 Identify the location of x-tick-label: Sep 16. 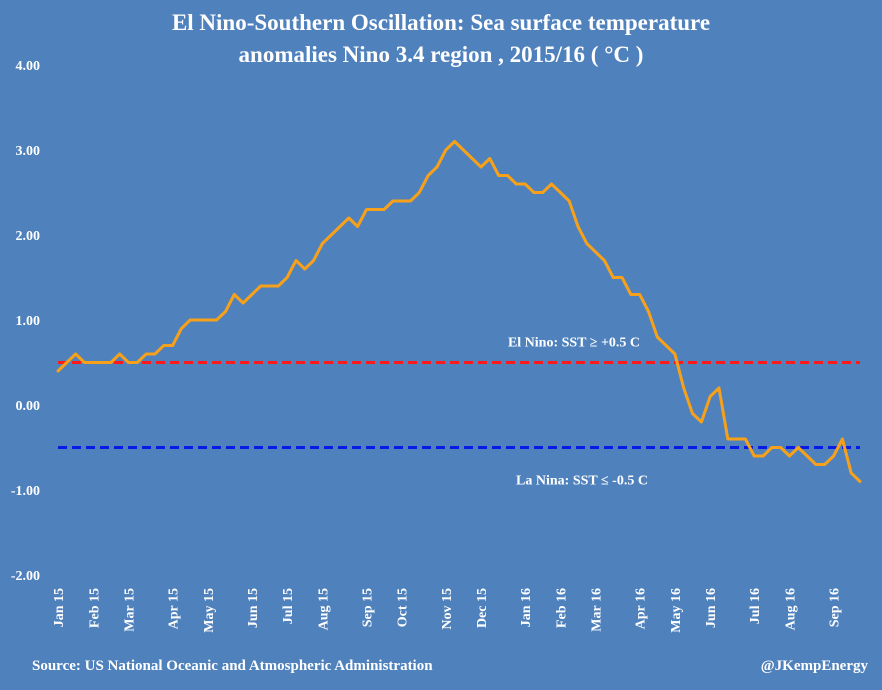
(835, 607).